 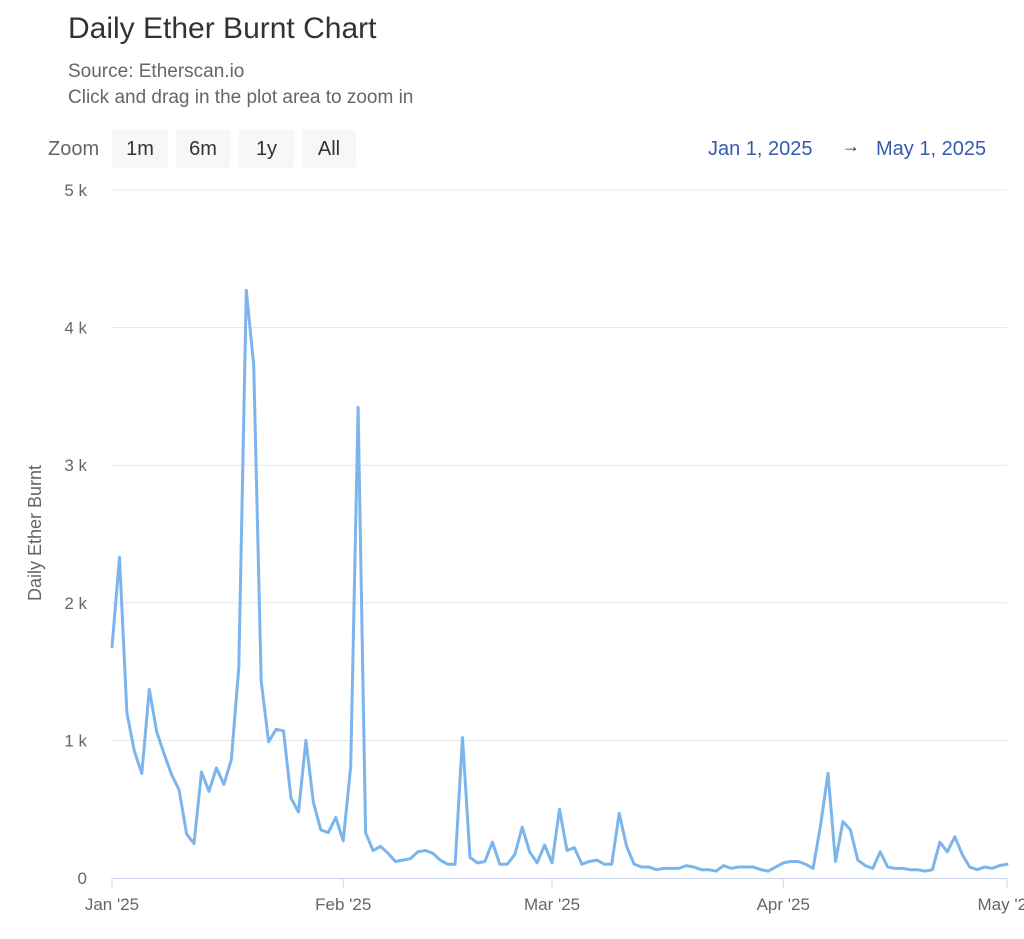 I want to click on zoom-all-button: All, so click(x=329, y=149).